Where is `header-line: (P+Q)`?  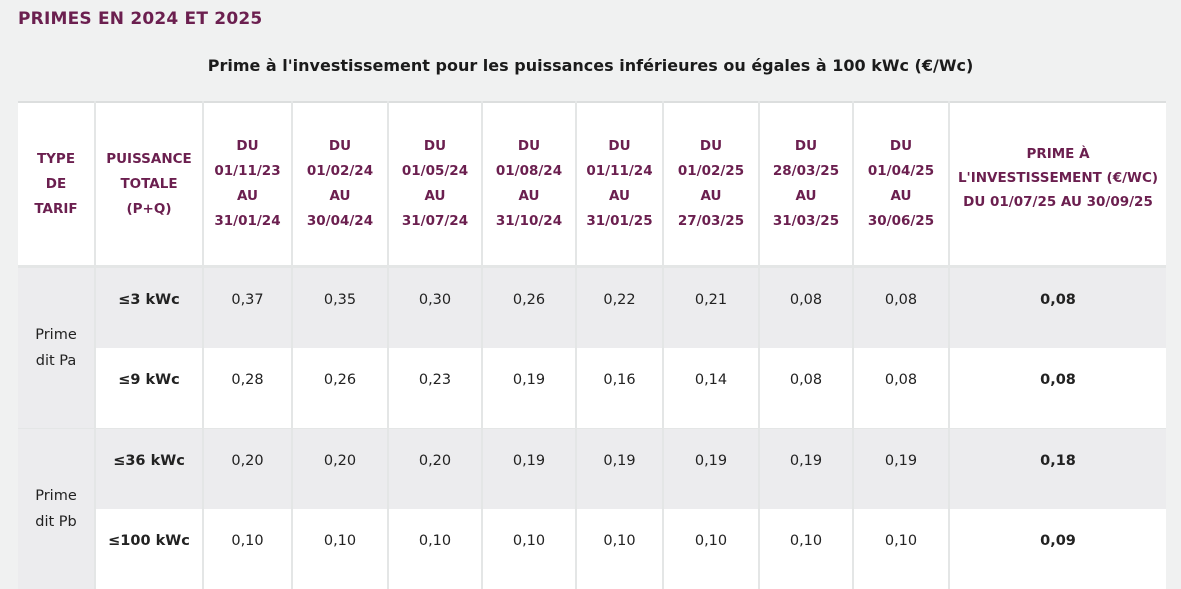 header-line: (P+Q) is located at coordinates (149, 209).